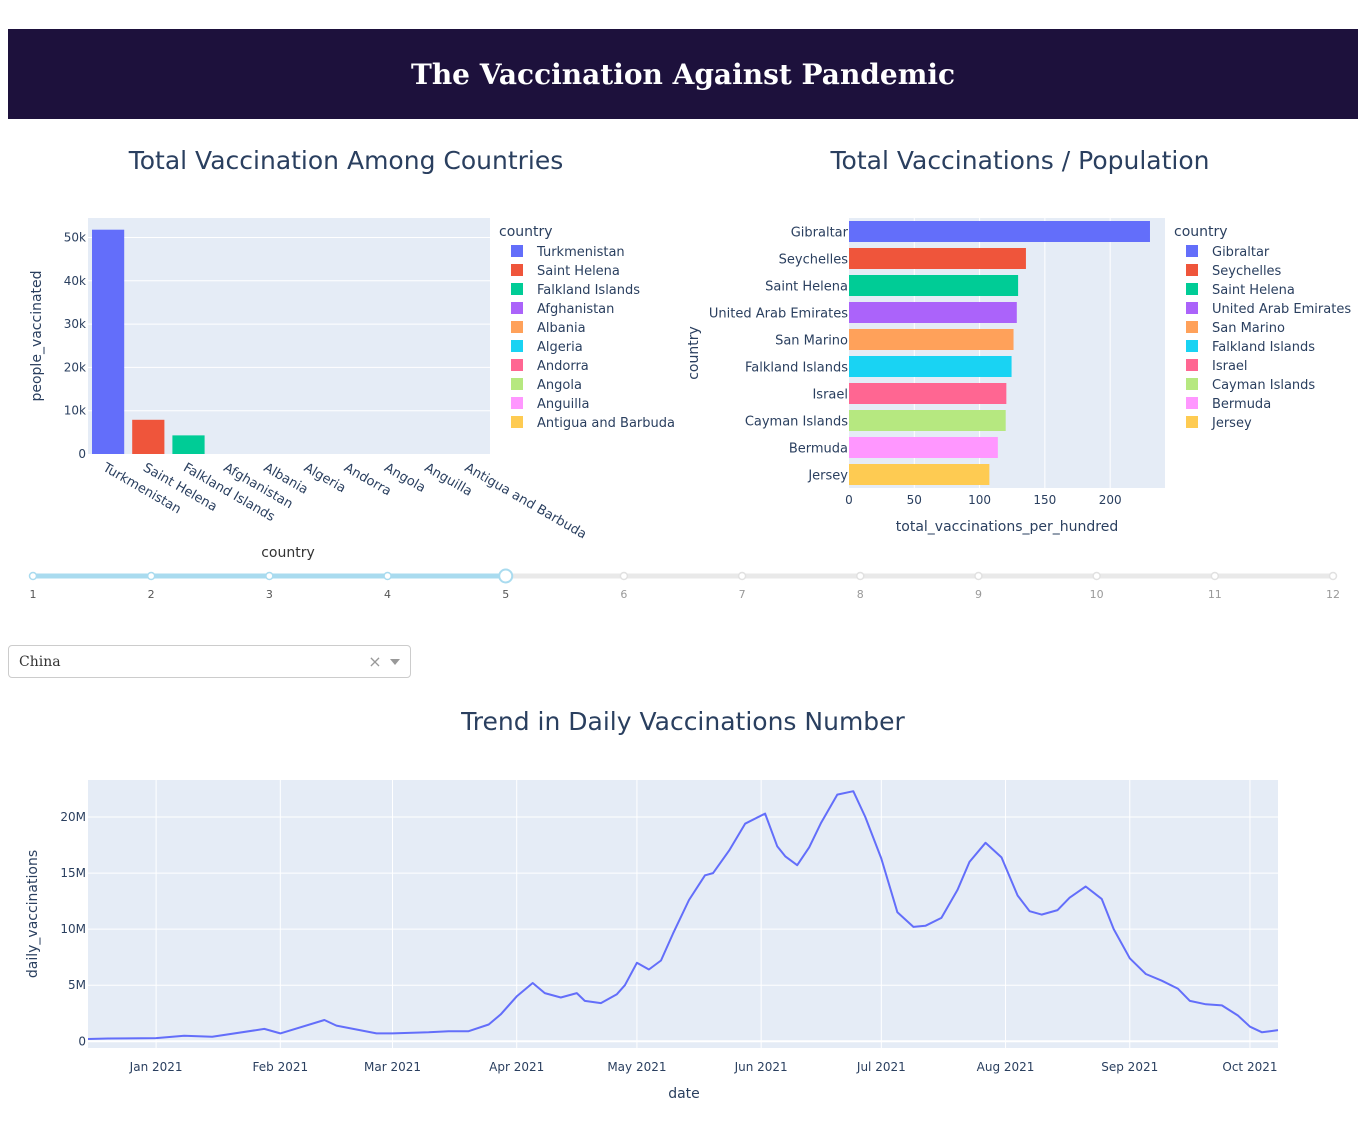  What do you see at coordinates (1129, 1067) in the screenshot?
I see `x-tick-label: Sep 2021` at bounding box center [1129, 1067].